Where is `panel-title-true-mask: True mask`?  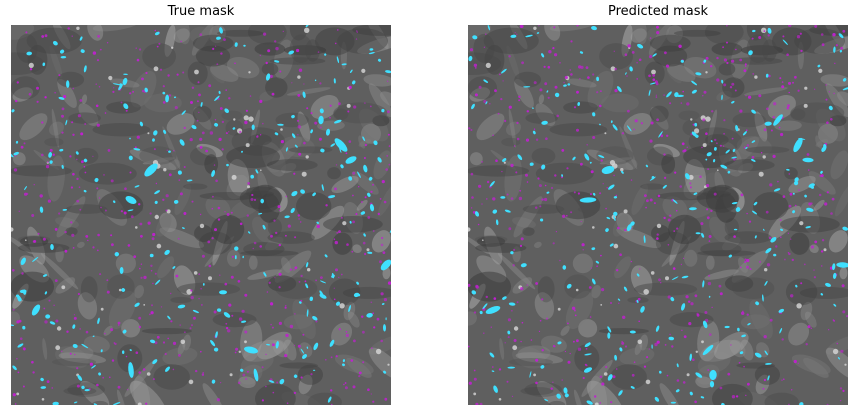 panel-title-true-mask: True mask is located at coordinates (201, 11).